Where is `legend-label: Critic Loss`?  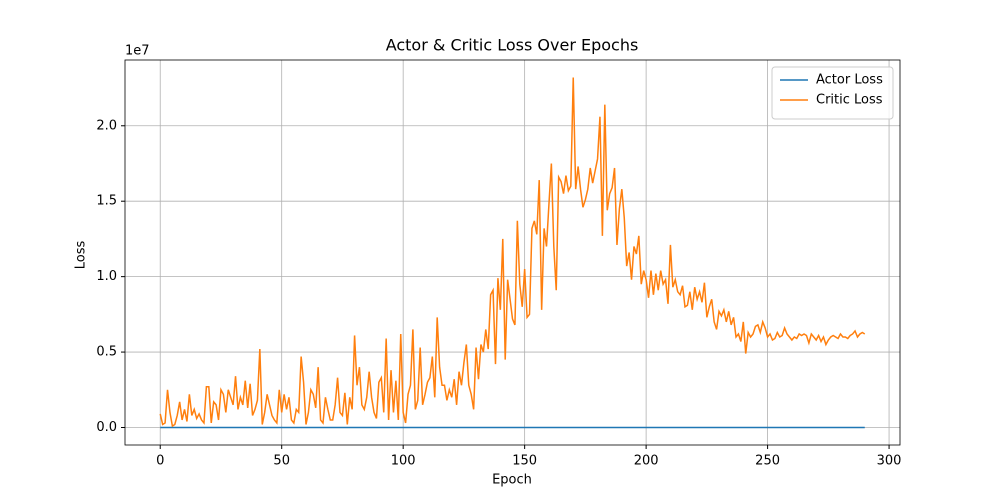
legend-label: Critic Loss is located at coordinates (849, 100).